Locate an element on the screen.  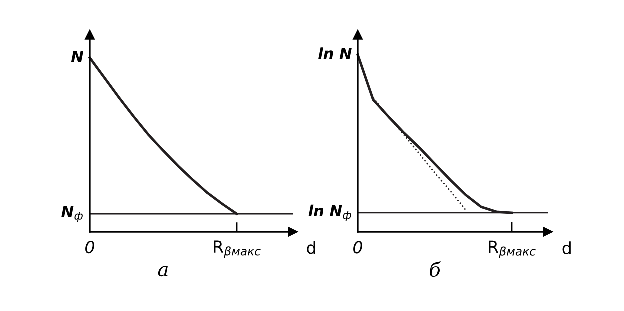
y-axis-title: ln N is located at coordinates (335, 54).